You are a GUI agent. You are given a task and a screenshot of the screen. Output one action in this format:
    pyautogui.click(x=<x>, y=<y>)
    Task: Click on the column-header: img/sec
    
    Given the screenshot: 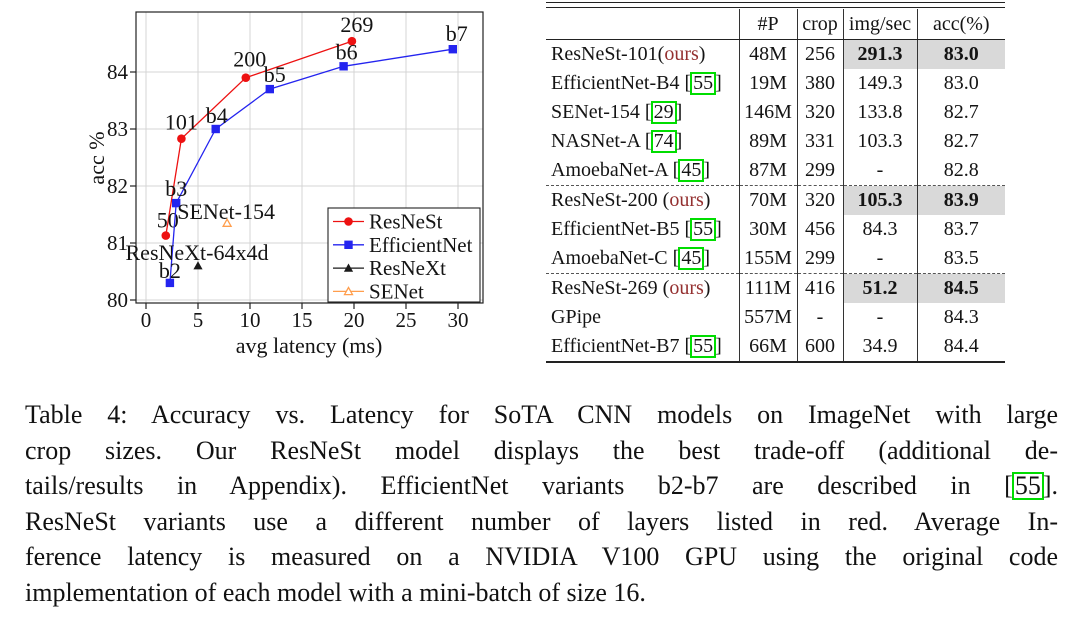 What is the action you would take?
    pyautogui.click(x=879, y=24)
    